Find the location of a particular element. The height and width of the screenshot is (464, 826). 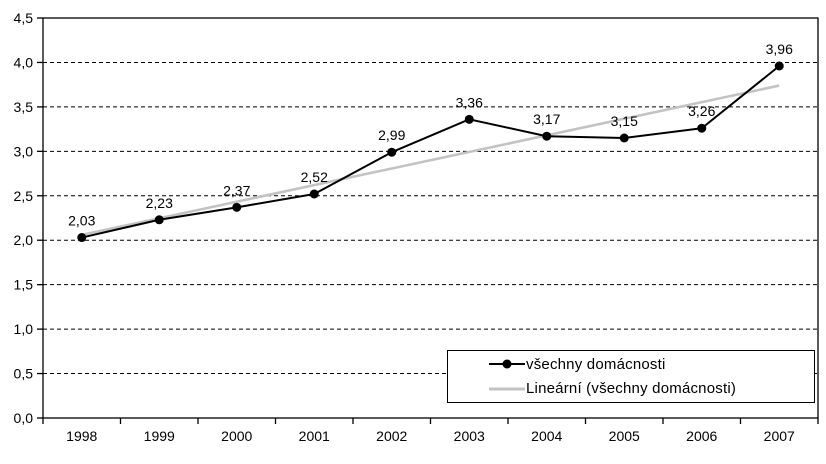

x-tick-label: 2000 is located at coordinates (236, 436).